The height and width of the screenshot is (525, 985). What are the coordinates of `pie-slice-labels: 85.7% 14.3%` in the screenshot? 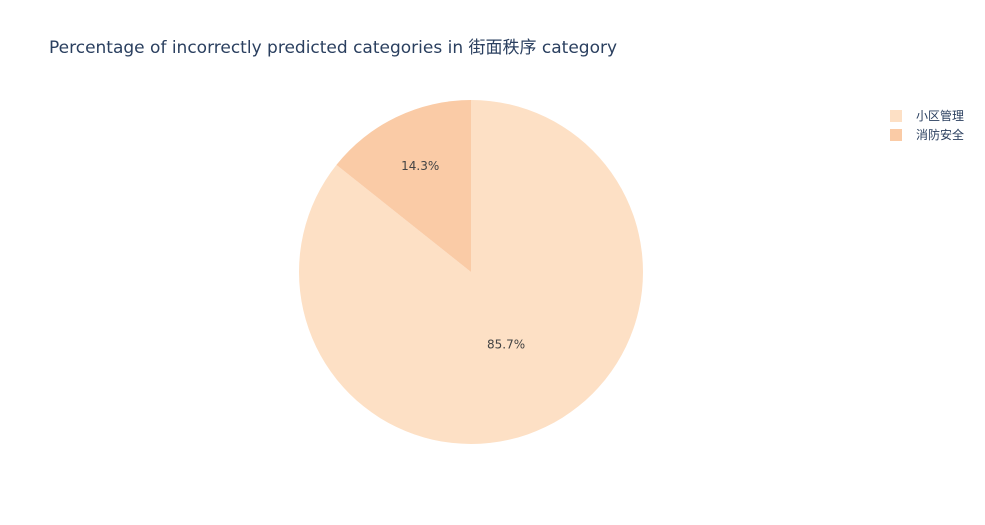 It's located at (463, 255).